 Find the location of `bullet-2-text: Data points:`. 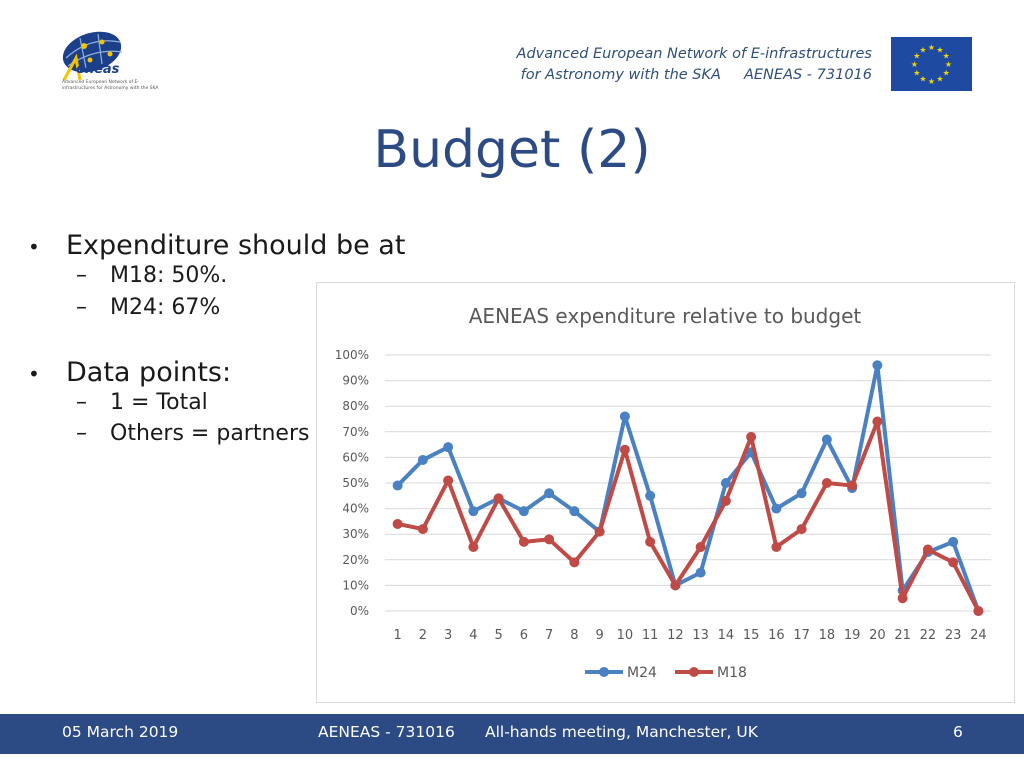

bullet-2-text: Data points: is located at coordinates (149, 372).